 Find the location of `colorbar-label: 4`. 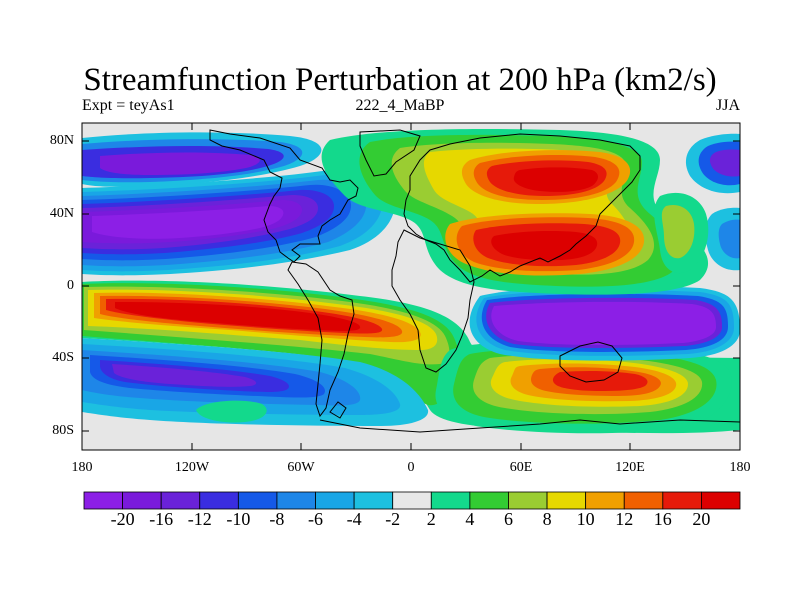

colorbar-label: 4 is located at coordinates (470, 519).